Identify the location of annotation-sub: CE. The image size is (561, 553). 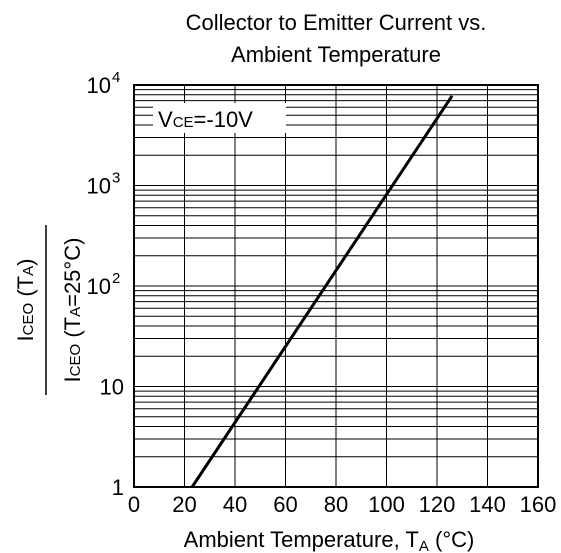
(183, 122).